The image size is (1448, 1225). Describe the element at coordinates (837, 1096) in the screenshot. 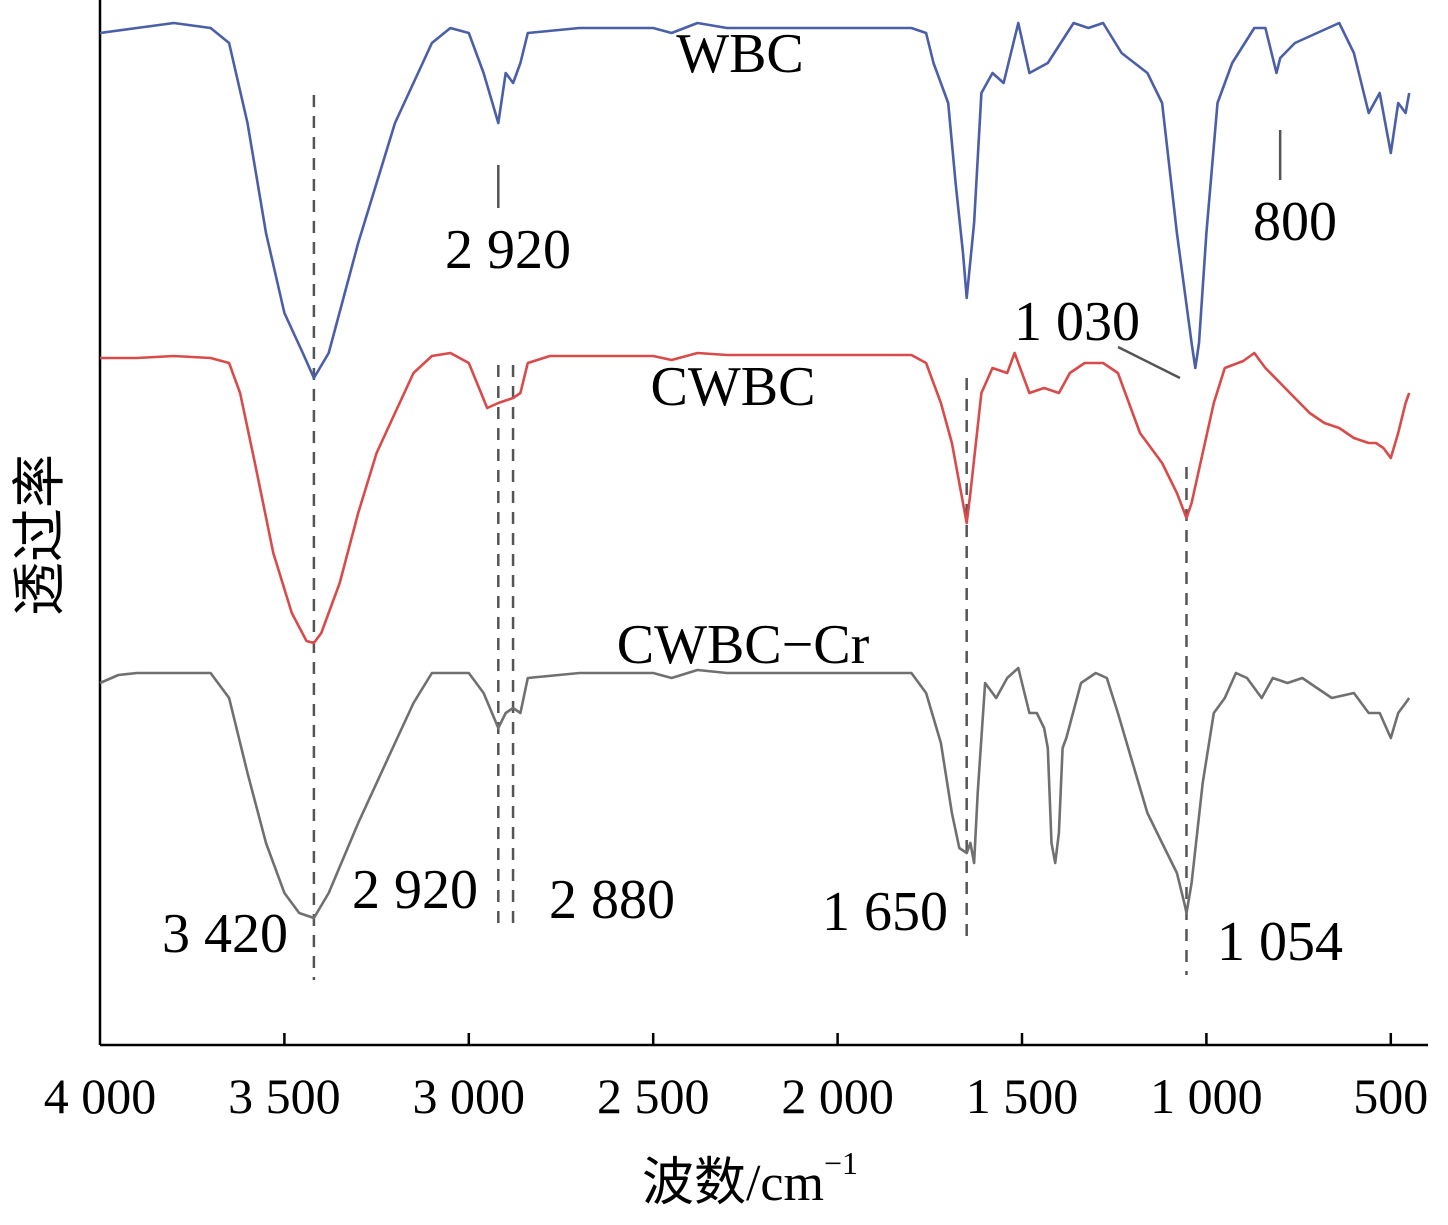

I see `x-tick-label: 2 000` at that location.